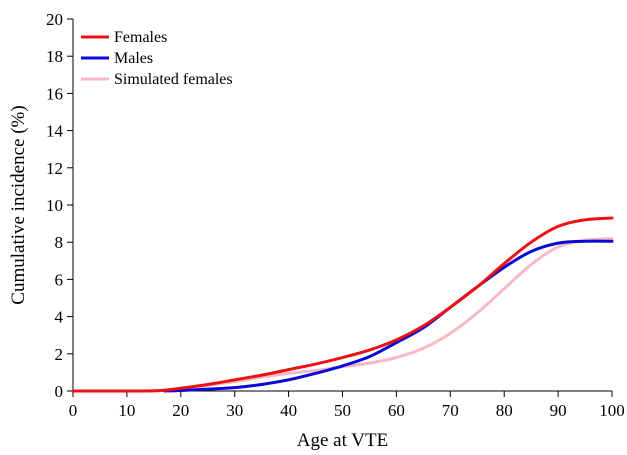  Describe the element at coordinates (342, 440) in the screenshot. I see `x-axis-title: Age at VTE` at that location.